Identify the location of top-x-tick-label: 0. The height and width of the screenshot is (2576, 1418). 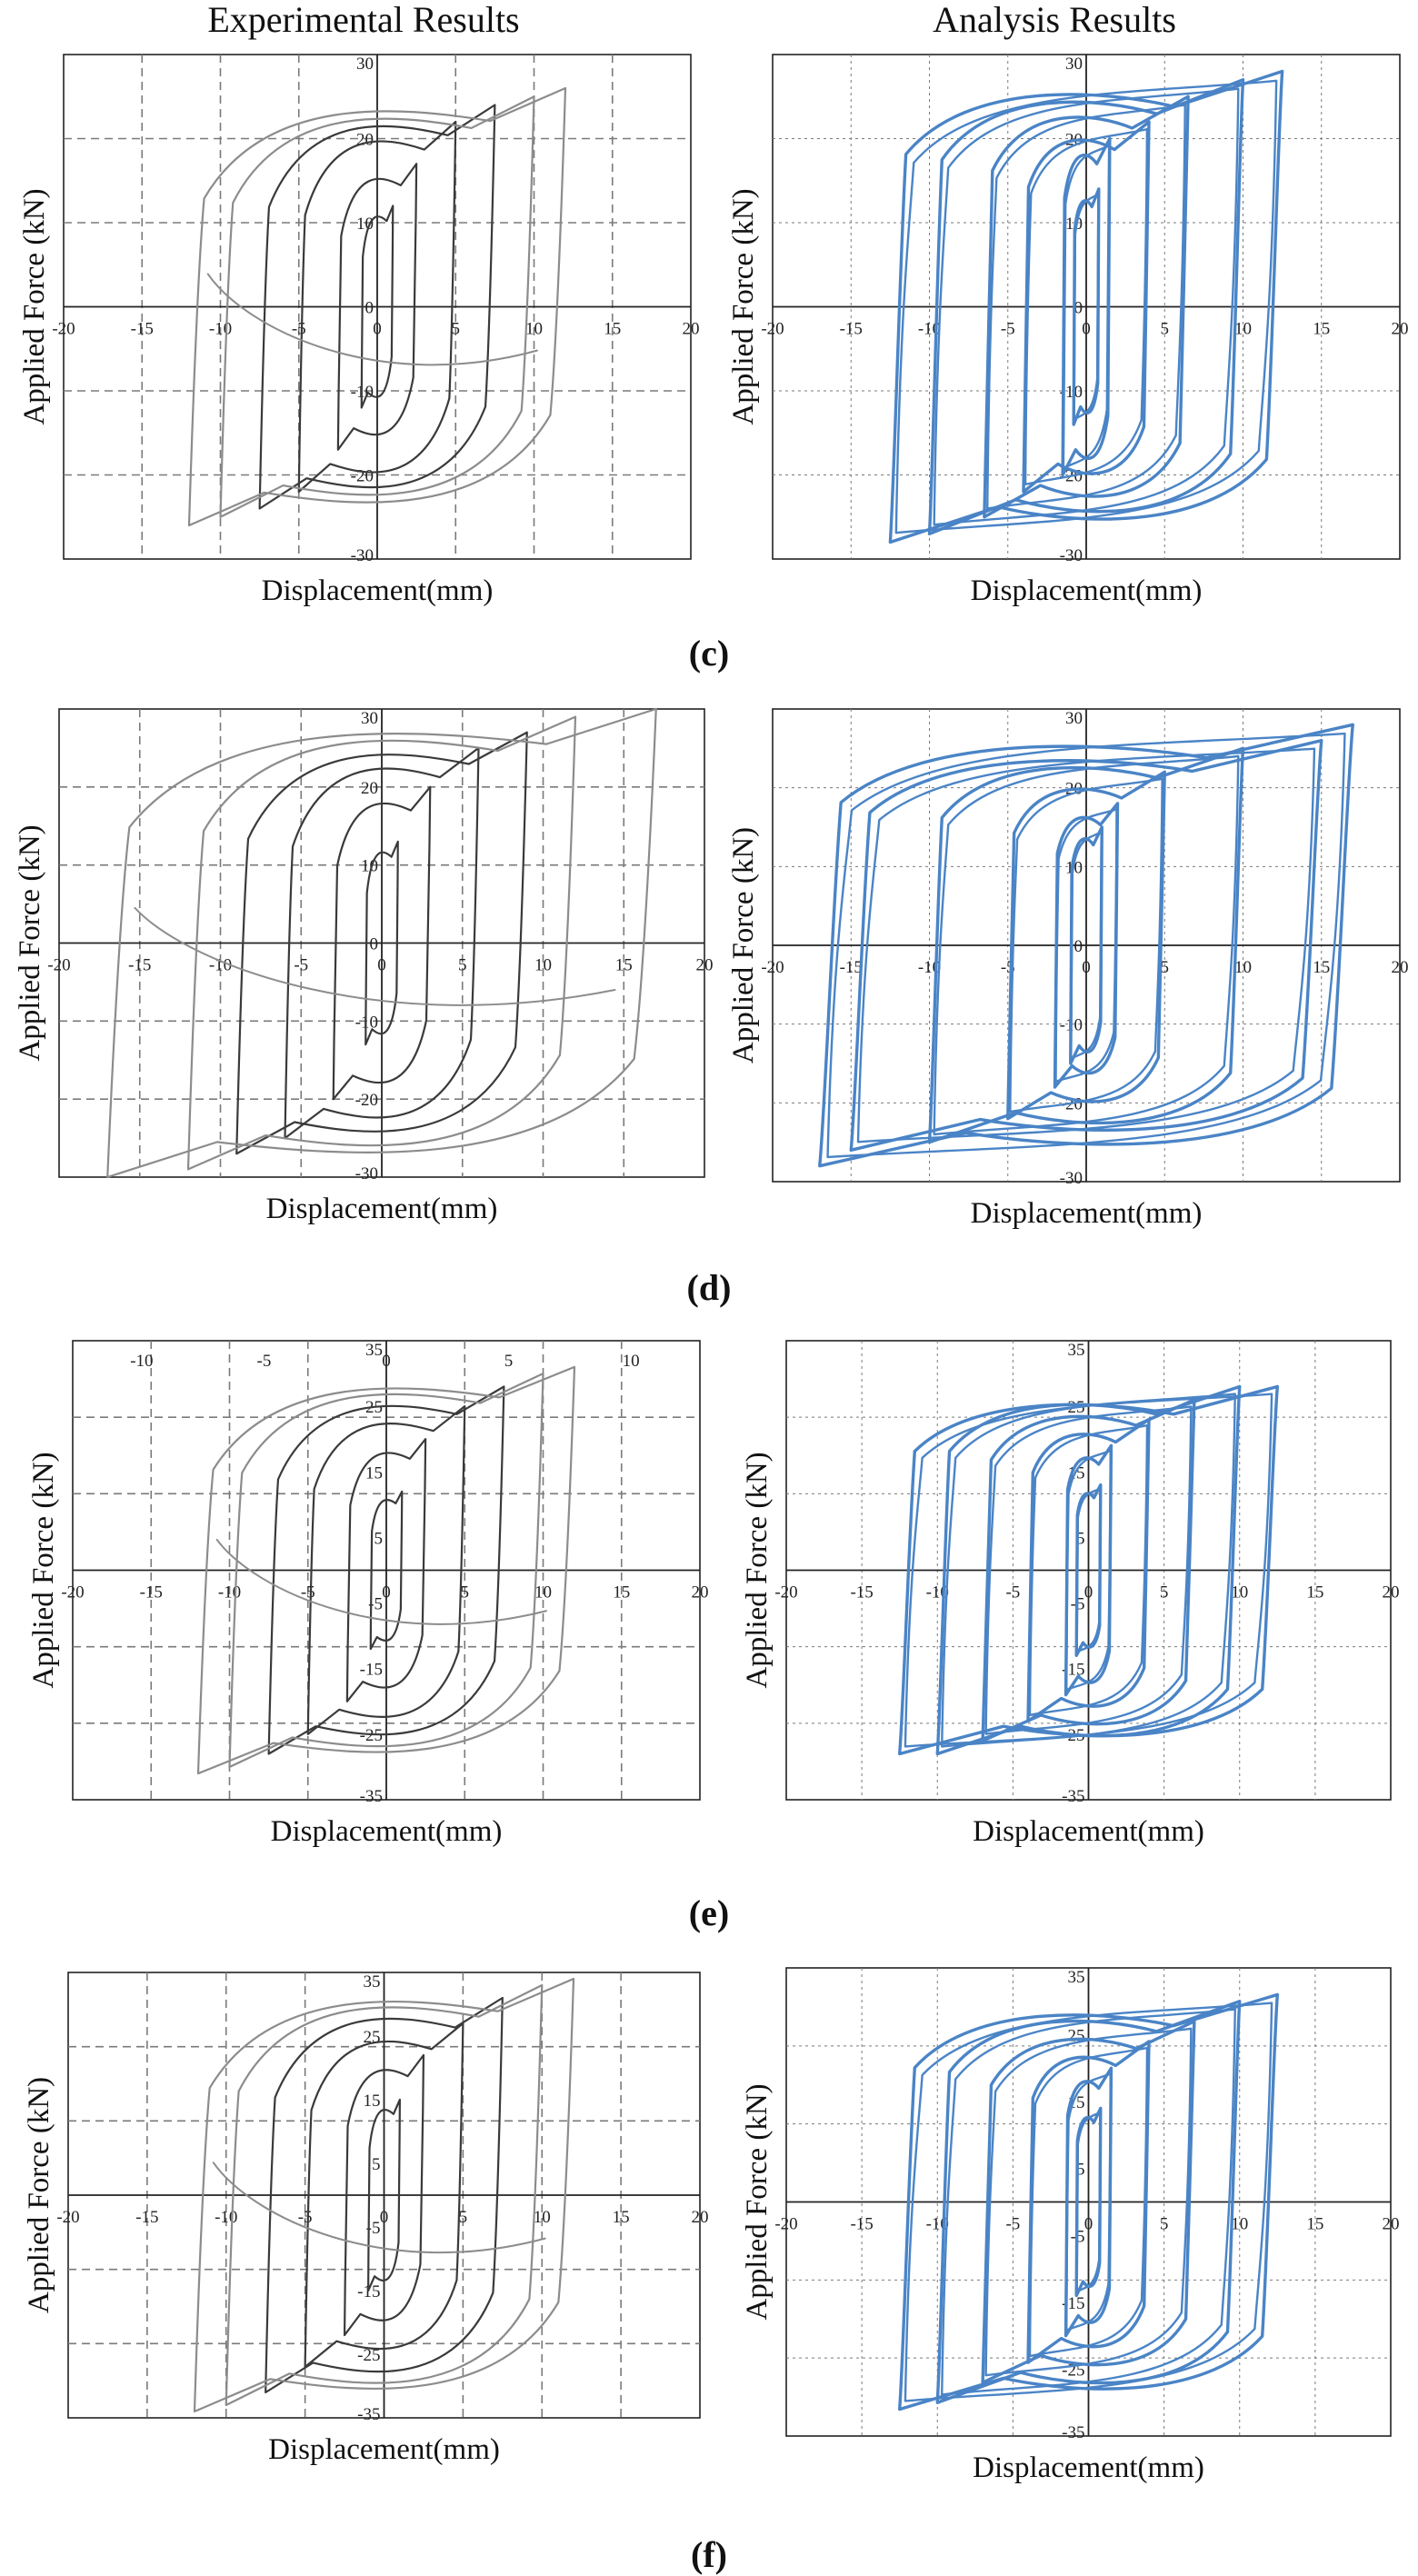
(386, 1361).